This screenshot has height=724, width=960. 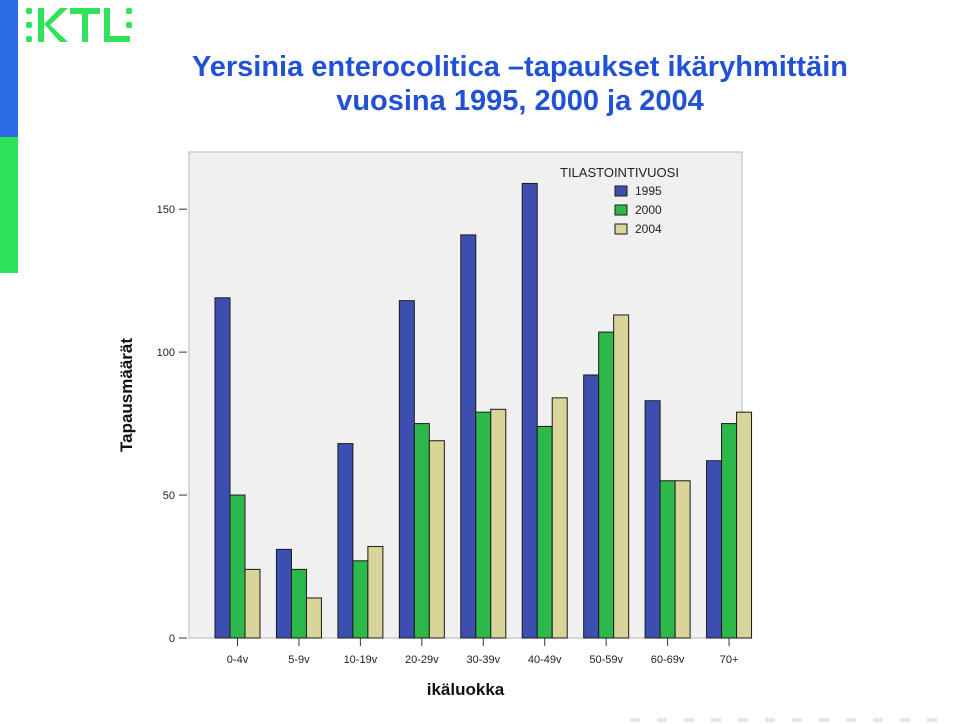 What do you see at coordinates (621, 476) in the screenshot?
I see `bar-2004-50-59v` at bounding box center [621, 476].